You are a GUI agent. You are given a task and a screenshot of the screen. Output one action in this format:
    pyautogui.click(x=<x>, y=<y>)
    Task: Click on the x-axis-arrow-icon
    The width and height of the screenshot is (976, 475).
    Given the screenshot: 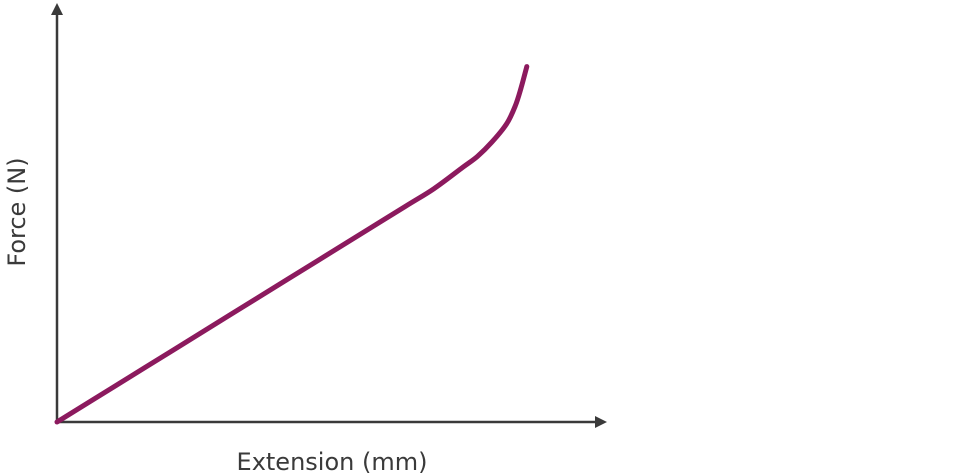 What is the action you would take?
    pyautogui.click(x=601, y=422)
    